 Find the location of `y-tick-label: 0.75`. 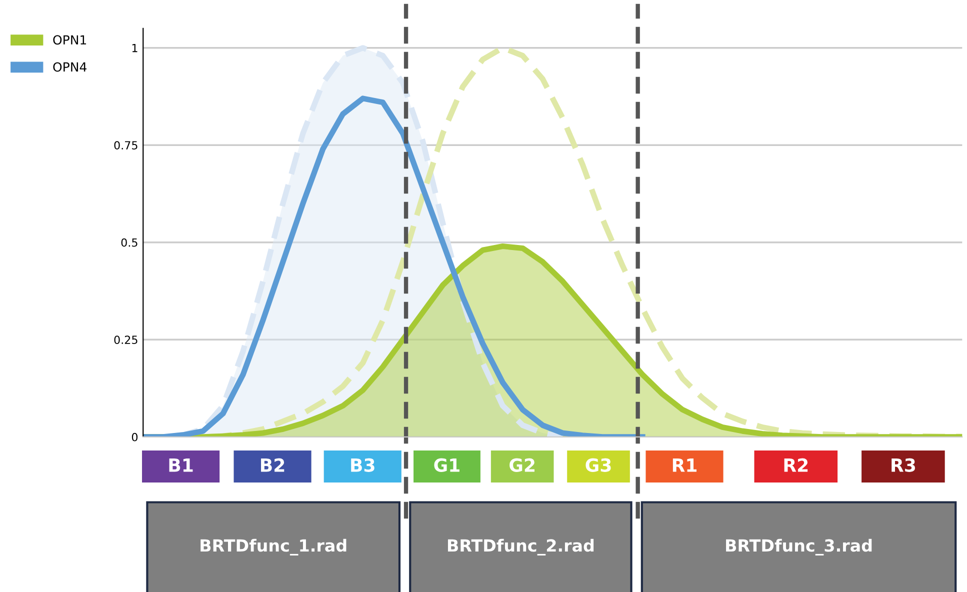

y-tick-label: 0.75 is located at coordinates (126, 145).